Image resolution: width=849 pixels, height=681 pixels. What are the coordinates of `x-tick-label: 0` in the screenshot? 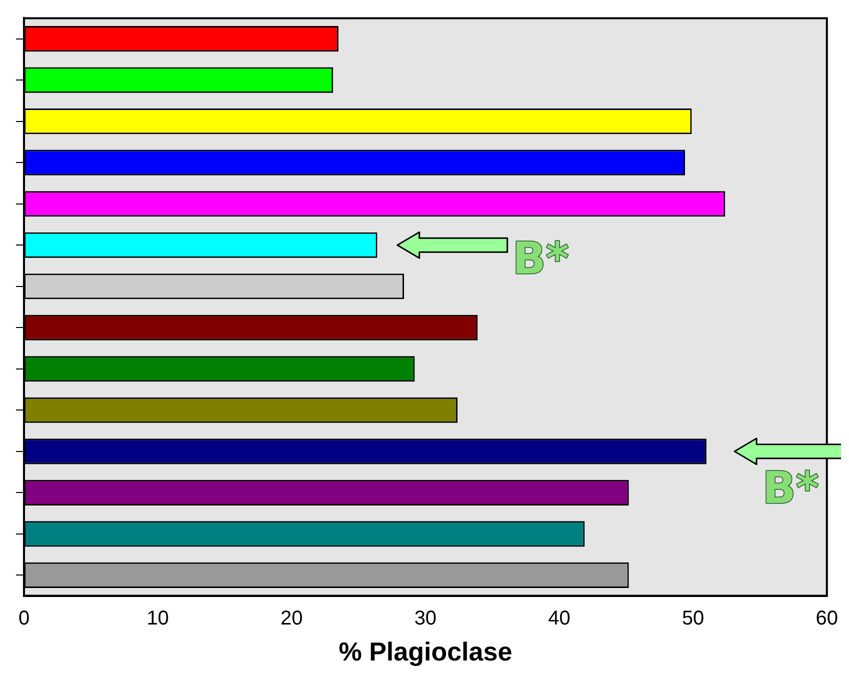 It's located at (24, 618).